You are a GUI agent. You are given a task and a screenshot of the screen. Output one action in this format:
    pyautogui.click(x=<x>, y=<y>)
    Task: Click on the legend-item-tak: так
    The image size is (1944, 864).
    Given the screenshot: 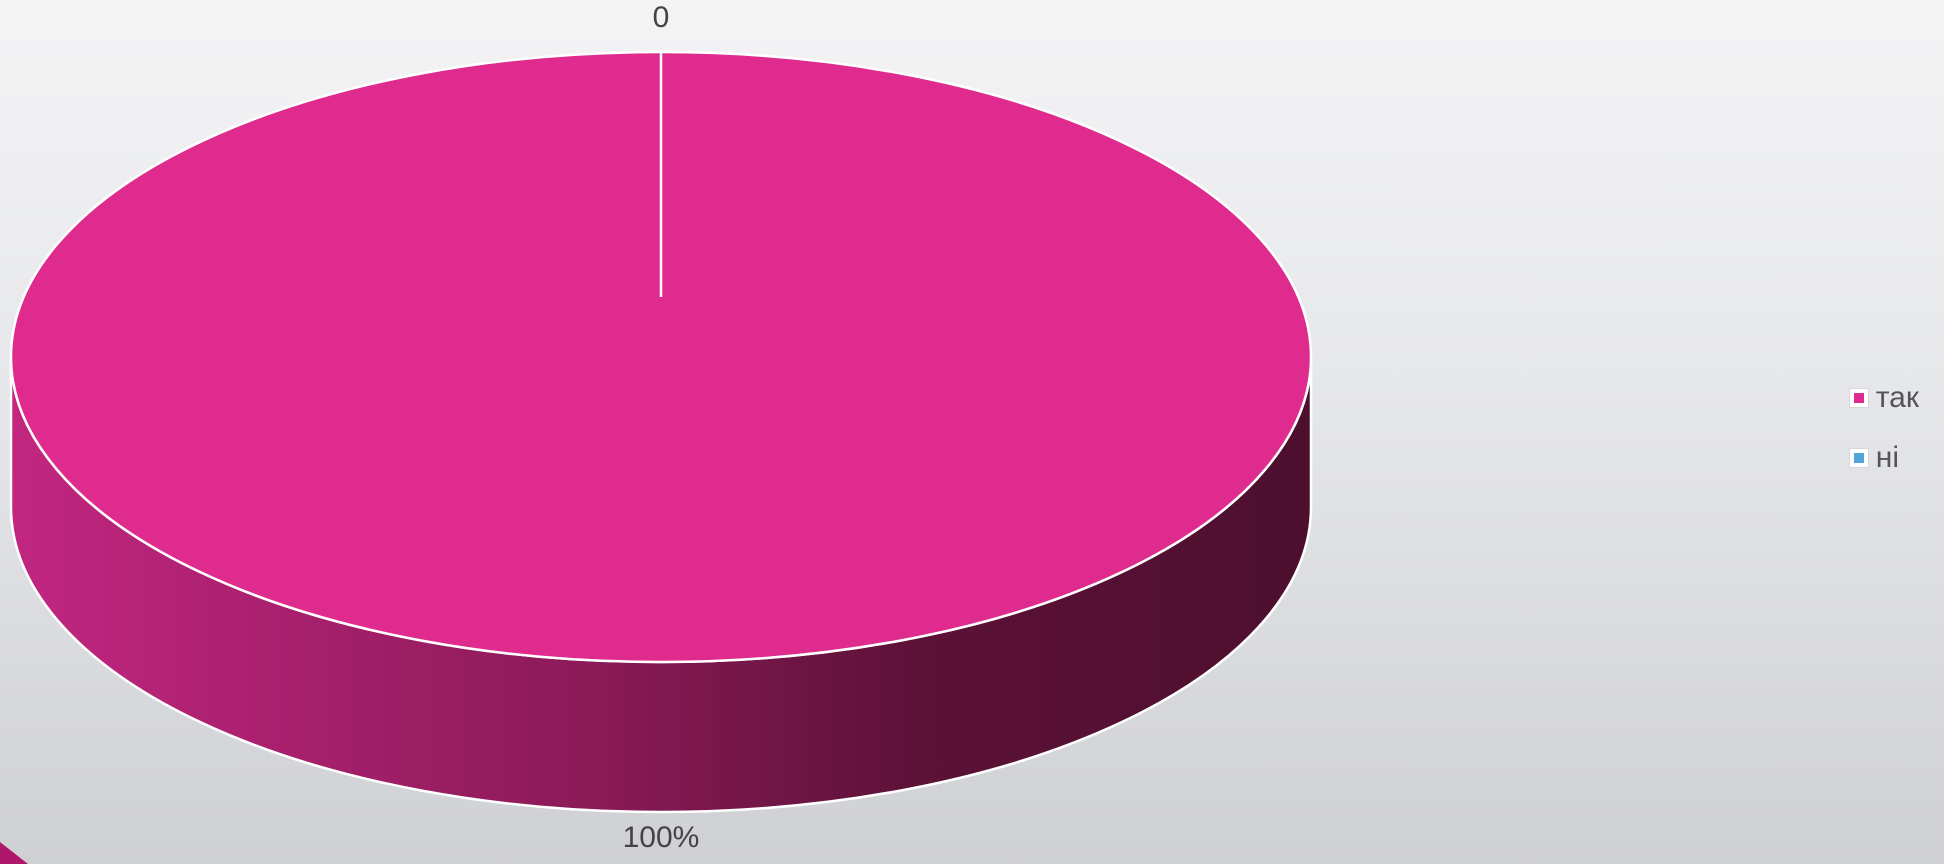 What is the action you would take?
    pyautogui.click(x=1883, y=398)
    